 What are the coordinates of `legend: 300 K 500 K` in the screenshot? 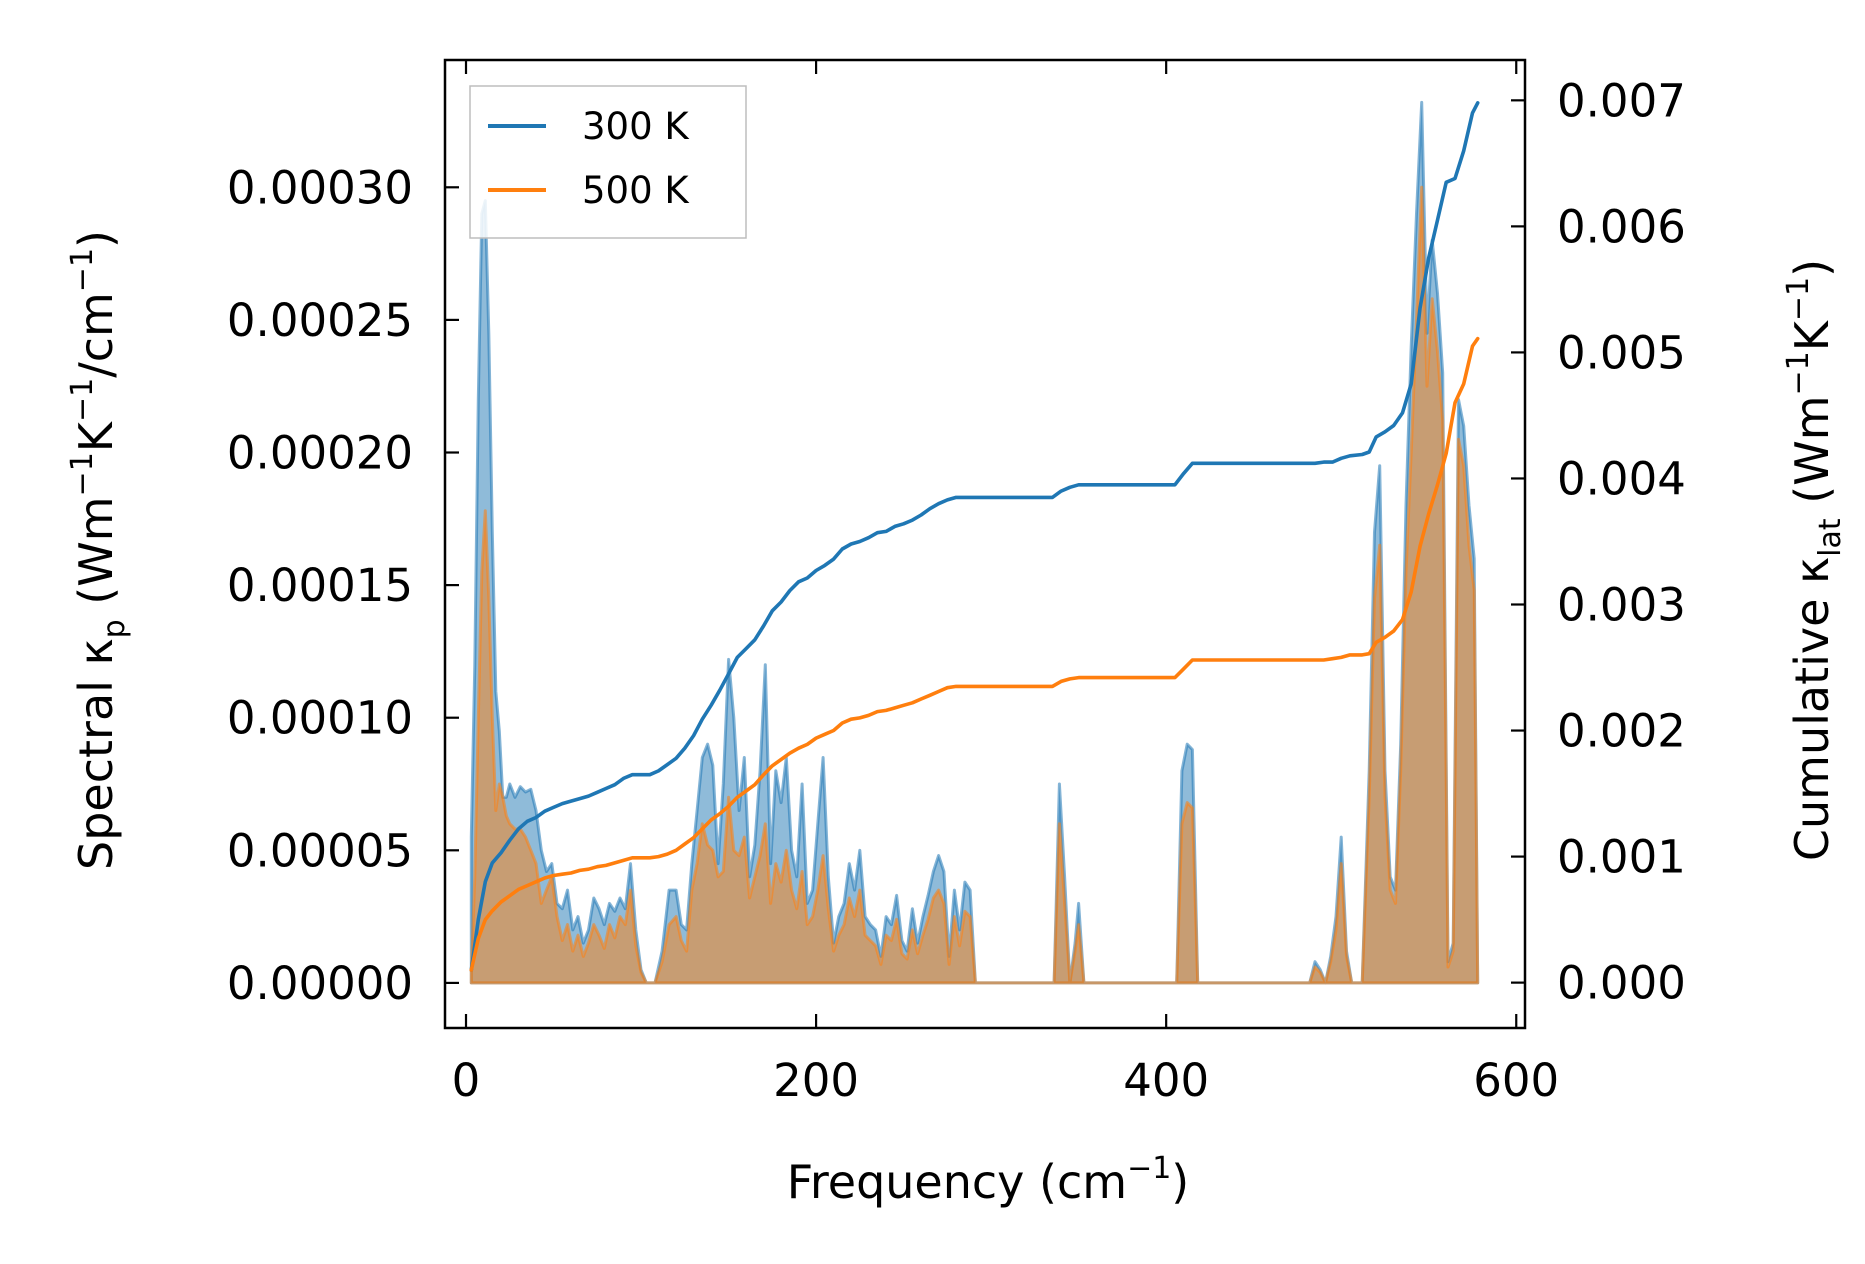 It's located at (608, 162).